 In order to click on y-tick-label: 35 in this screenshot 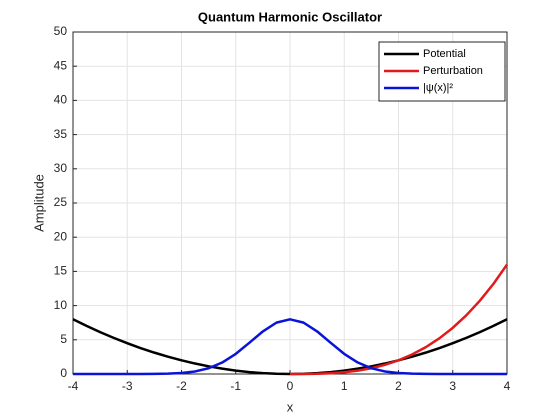, I will do `click(61, 134)`.